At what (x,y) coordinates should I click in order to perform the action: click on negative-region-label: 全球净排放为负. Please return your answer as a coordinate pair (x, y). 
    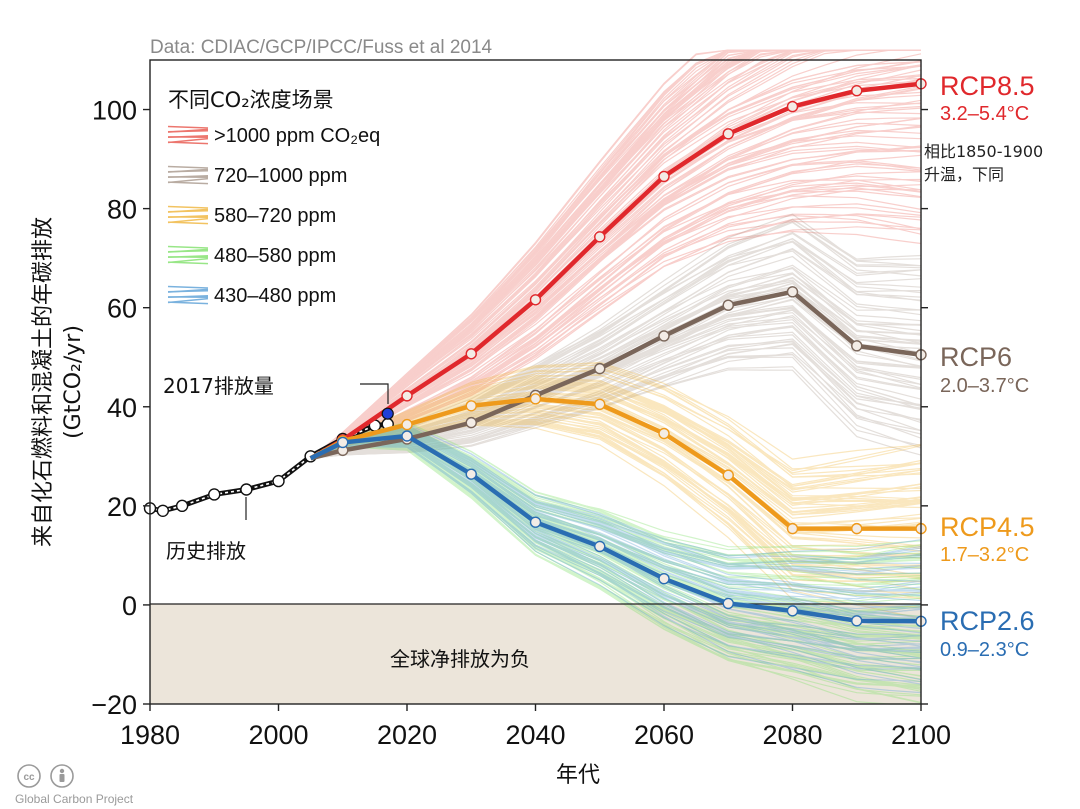
    Looking at the image, I should click on (460, 659).